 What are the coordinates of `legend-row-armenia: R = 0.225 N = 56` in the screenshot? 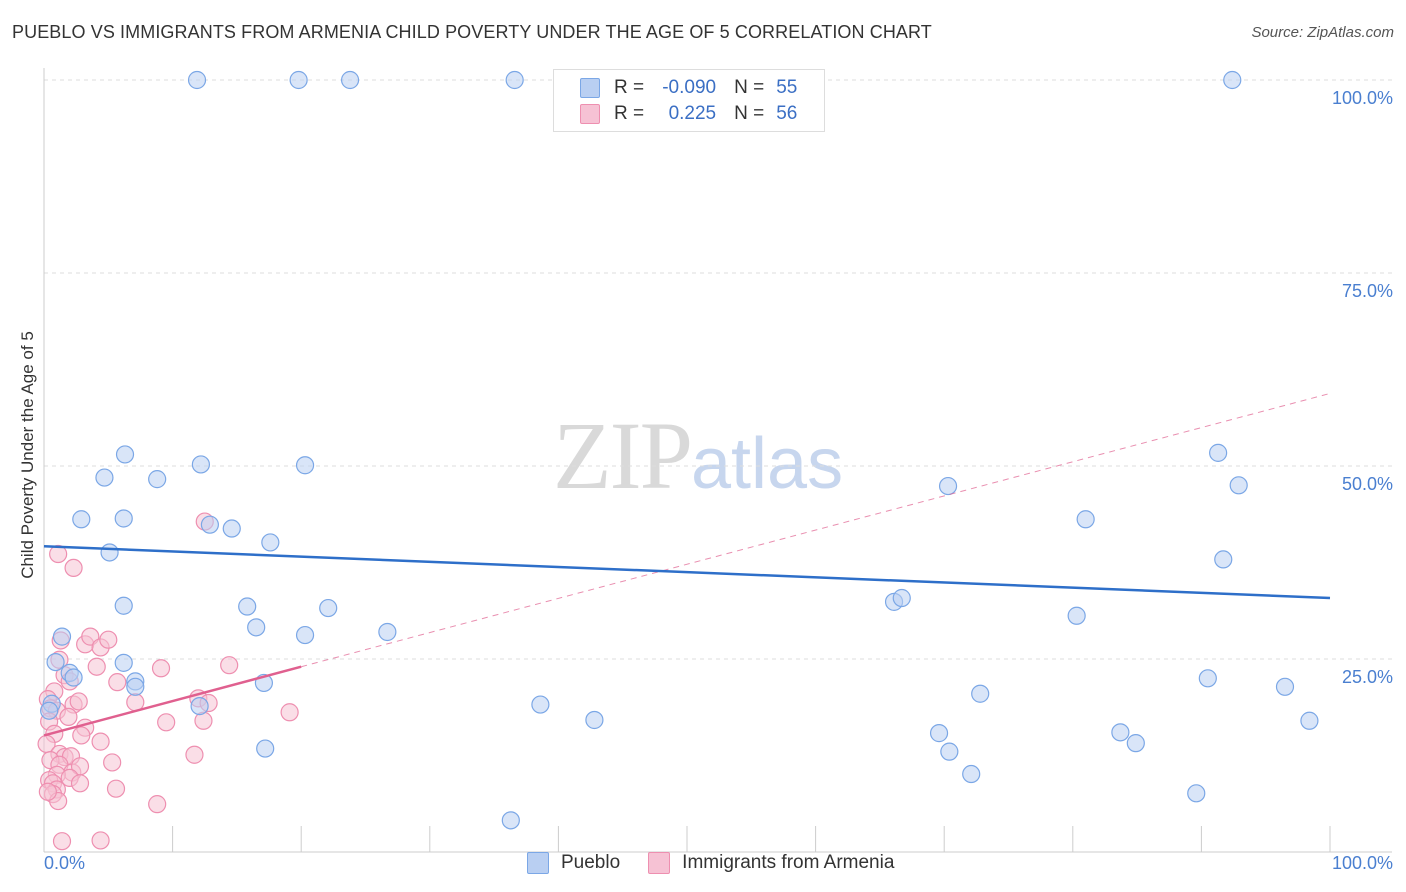 It's located at (688, 114).